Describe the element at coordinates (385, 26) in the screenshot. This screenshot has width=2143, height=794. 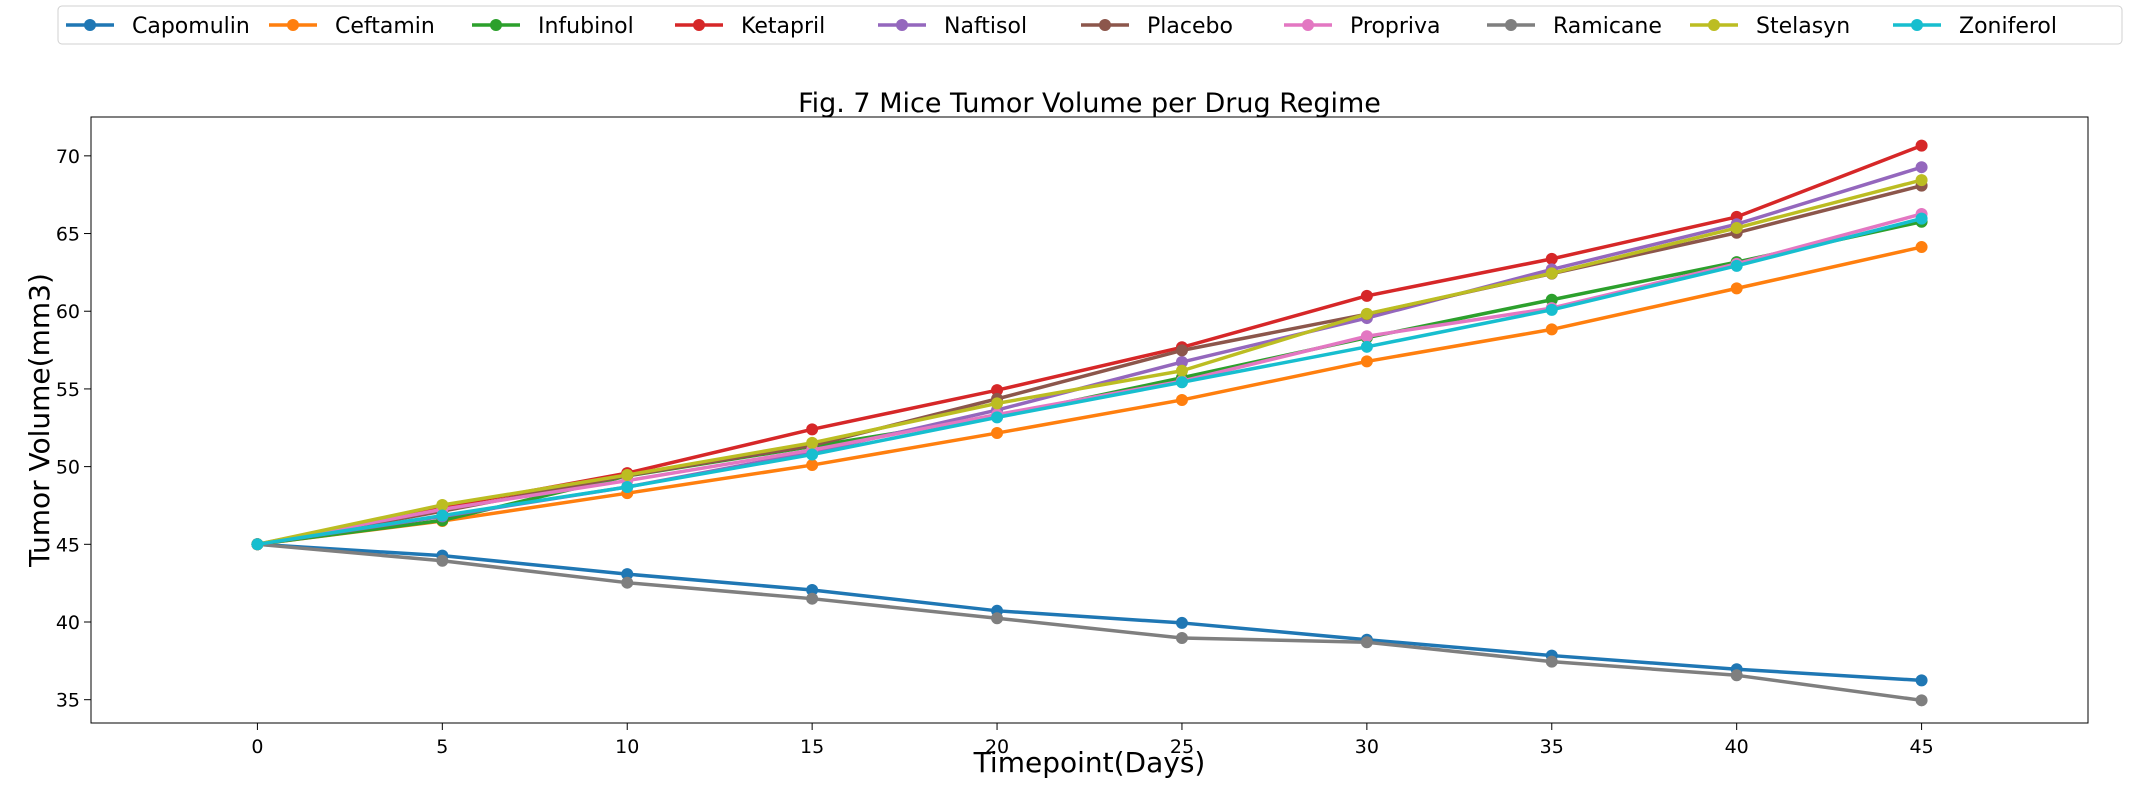
I see `legend-label: Ceftamin` at that location.